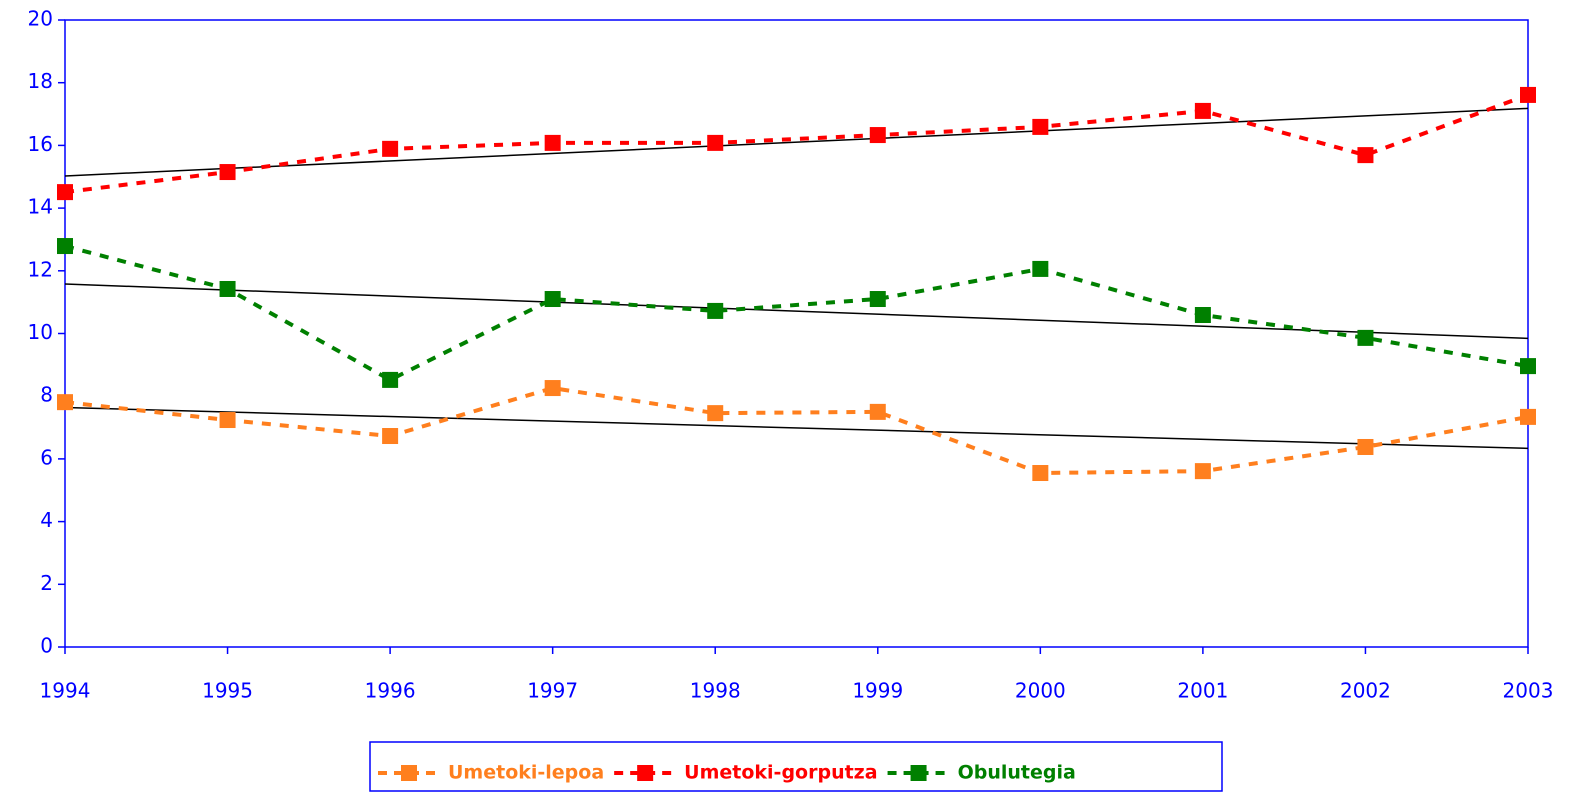 The image size is (1585, 801). What do you see at coordinates (40, 81) in the screenshot?
I see `y-tick-label: 18` at bounding box center [40, 81].